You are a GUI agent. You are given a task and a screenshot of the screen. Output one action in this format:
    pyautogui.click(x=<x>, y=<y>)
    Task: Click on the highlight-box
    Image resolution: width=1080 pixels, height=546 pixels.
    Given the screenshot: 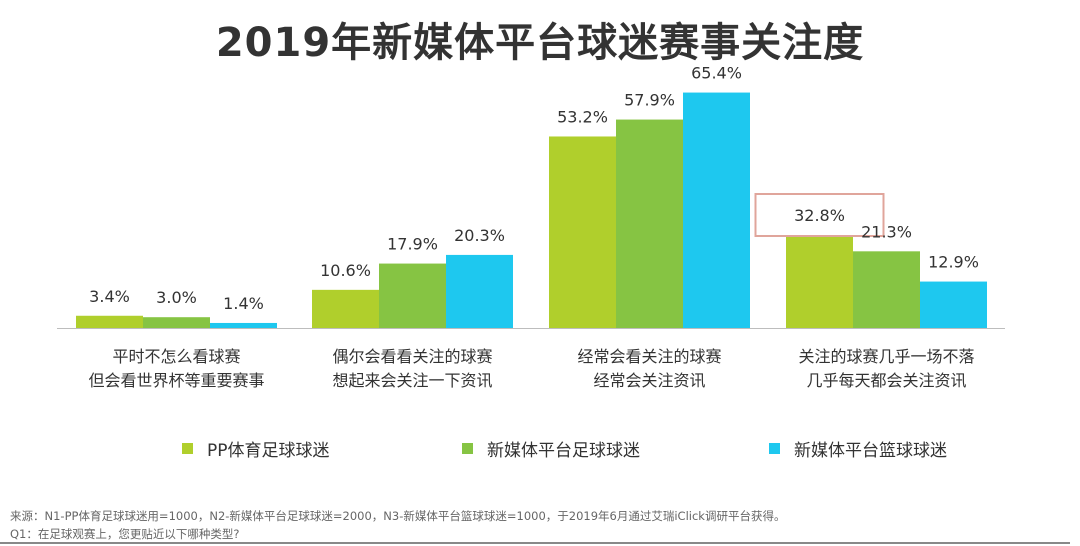 What is the action you would take?
    pyautogui.click(x=819, y=215)
    